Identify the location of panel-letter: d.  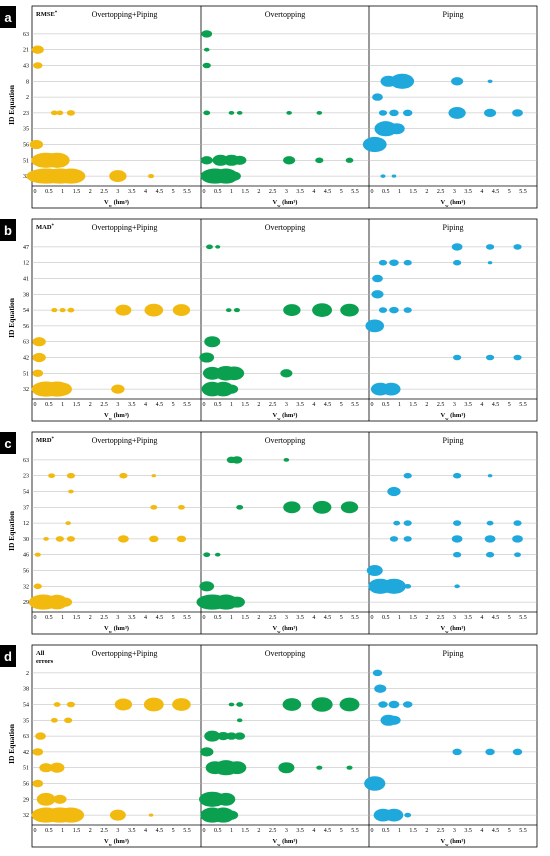
(8, 656).